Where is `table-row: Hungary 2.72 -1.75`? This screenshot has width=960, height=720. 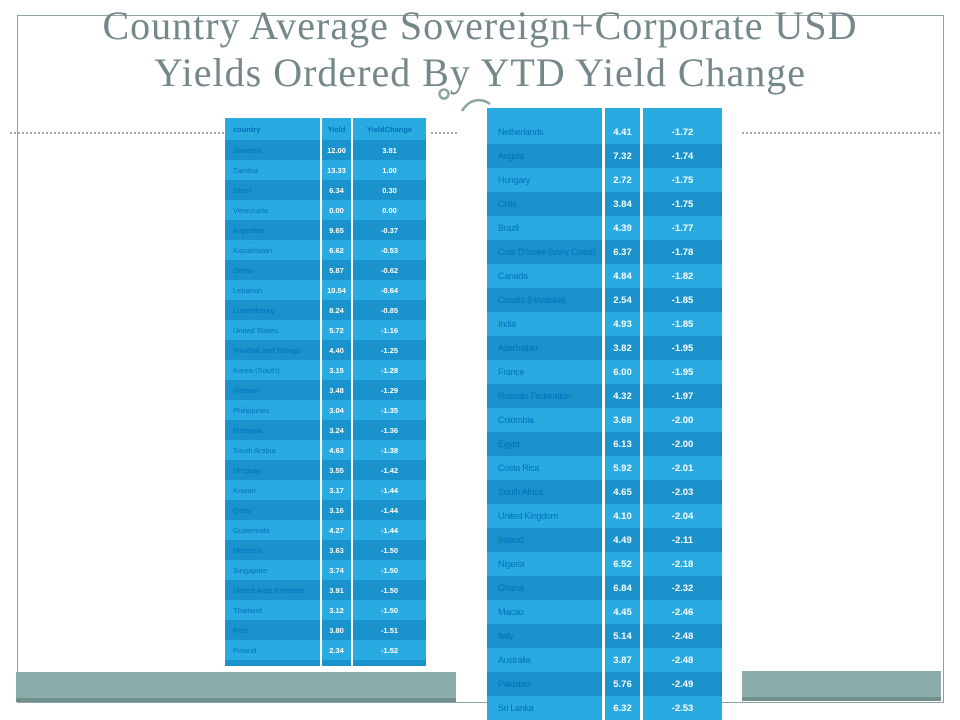
table-row: Hungary 2.72 -1.75 is located at coordinates (604, 180).